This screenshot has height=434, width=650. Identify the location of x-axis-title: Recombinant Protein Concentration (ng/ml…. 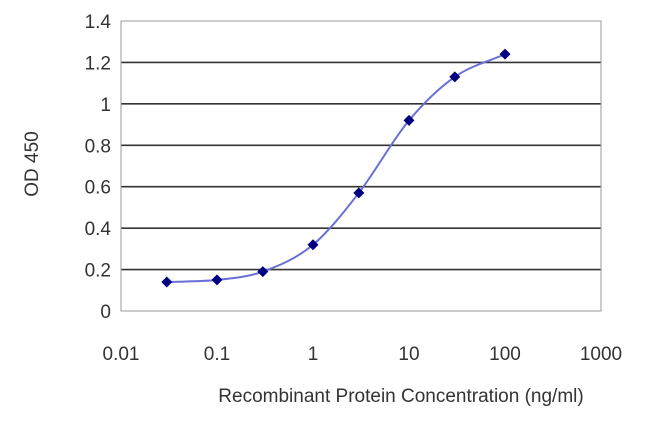
(400, 396).